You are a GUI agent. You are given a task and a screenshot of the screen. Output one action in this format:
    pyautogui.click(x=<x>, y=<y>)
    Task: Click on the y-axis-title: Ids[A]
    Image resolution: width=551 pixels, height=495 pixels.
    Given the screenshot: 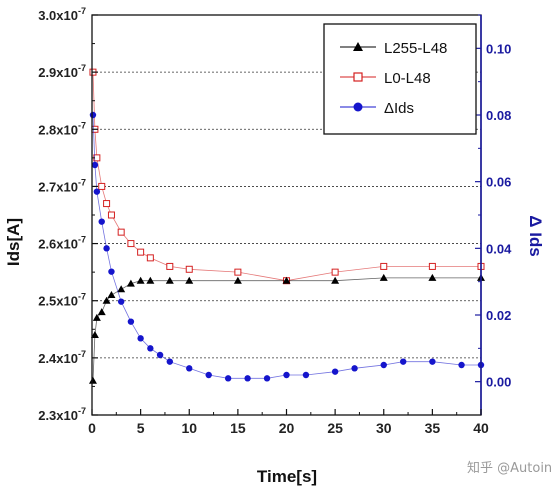 What is the action you would take?
    pyautogui.click(x=13, y=242)
    